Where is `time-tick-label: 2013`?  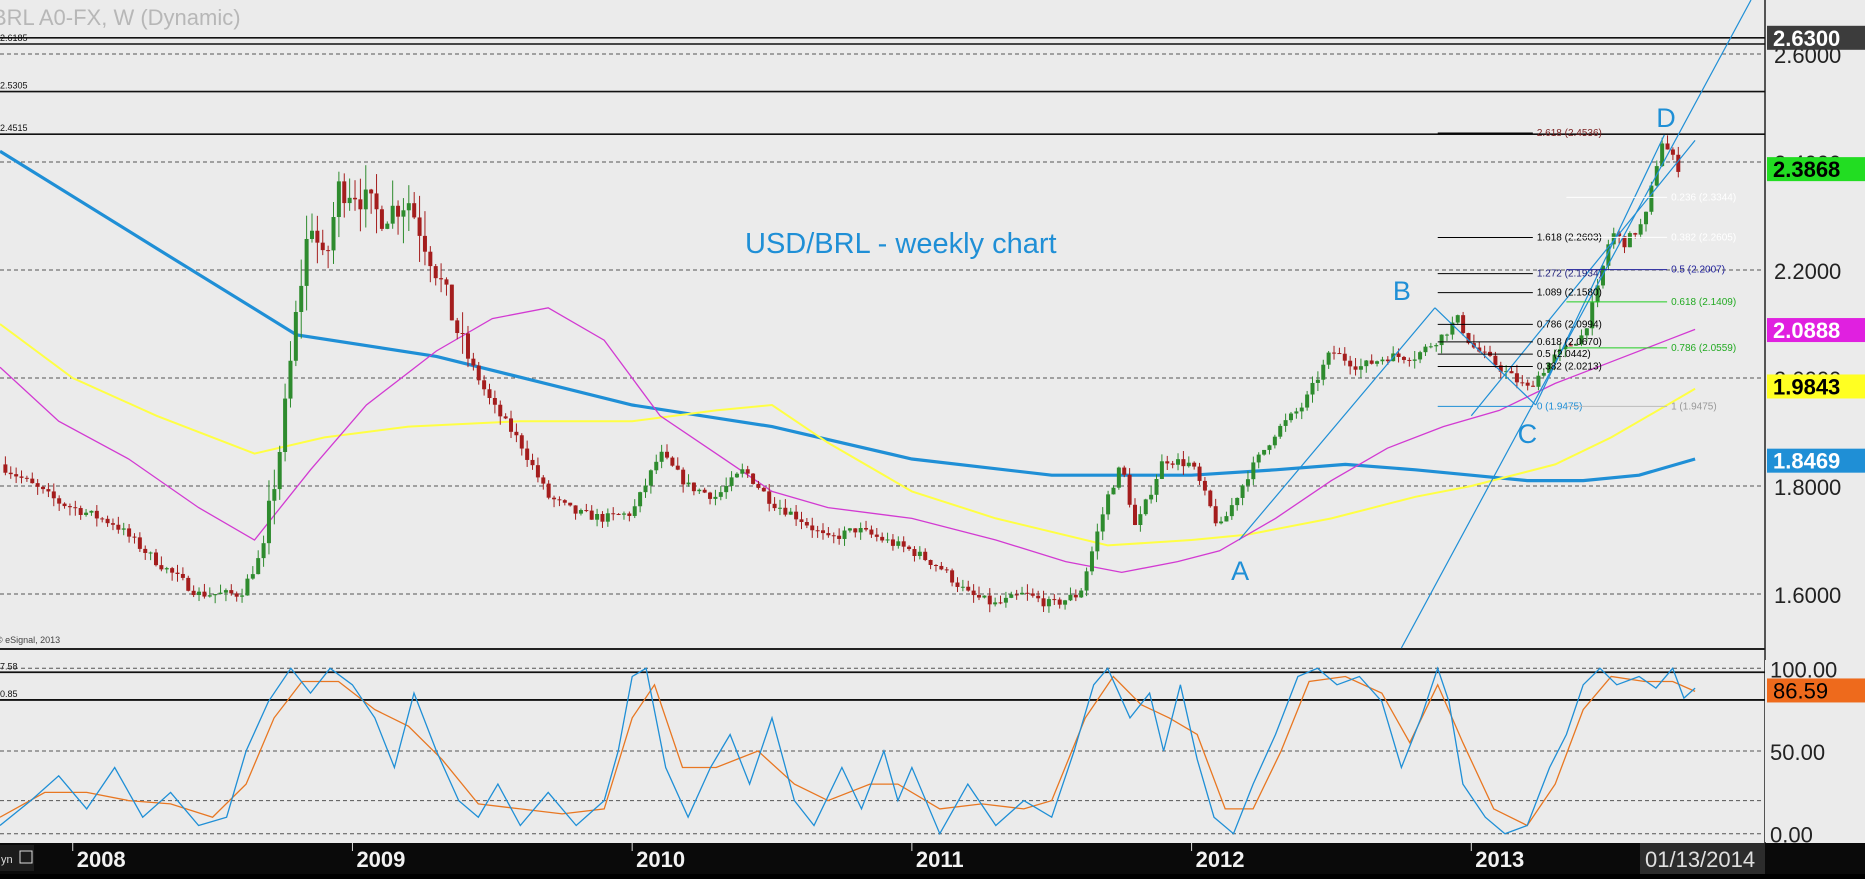 time-tick-label: 2013 is located at coordinates (1499, 859).